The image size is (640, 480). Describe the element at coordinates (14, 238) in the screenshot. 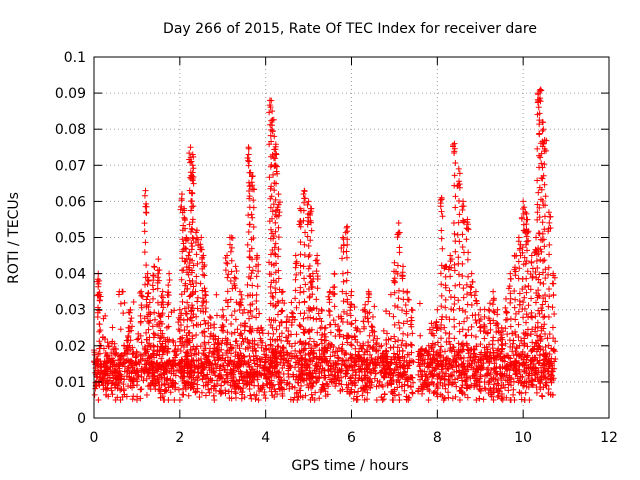

I see `y-axis-label: ROTI / TECUs` at that location.